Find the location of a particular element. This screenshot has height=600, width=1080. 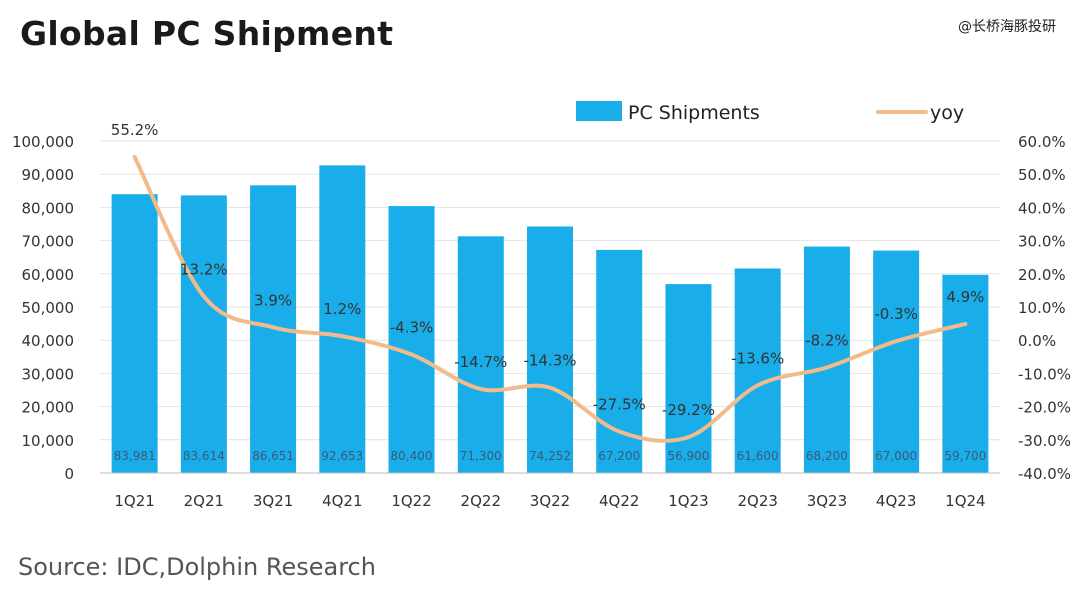

y-right-tick-label: 20.0% is located at coordinates (1042, 275).